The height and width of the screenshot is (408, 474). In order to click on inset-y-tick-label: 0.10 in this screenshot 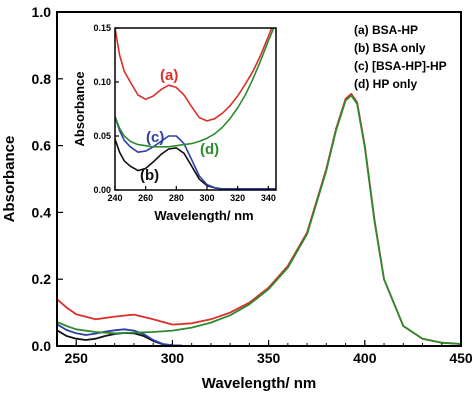, I will do `click(102, 82)`.